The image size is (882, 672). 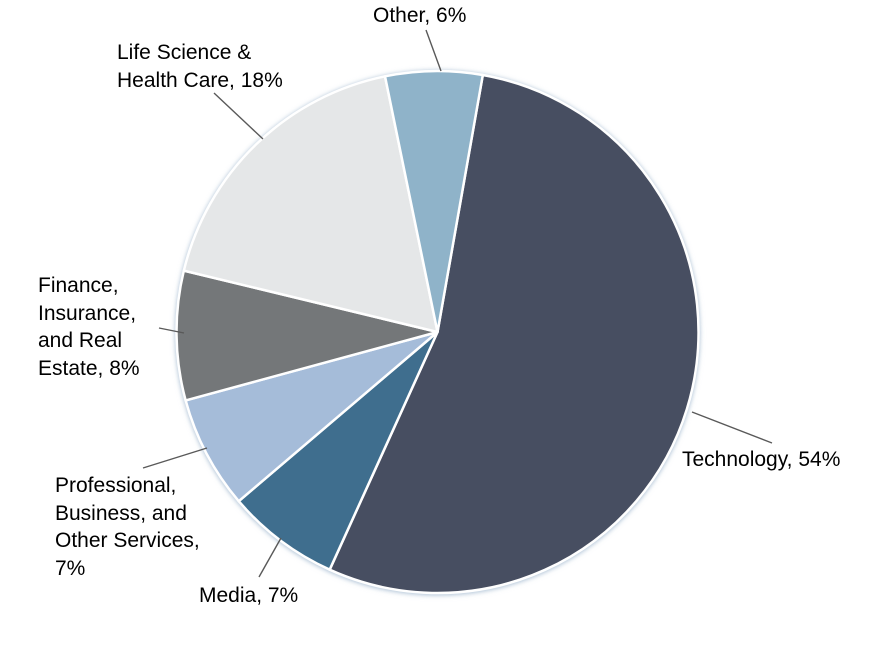 What do you see at coordinates (175, 458) in the screenshot?
I see `leader-line-professional-business-other-services` at bounding box center [175, 458].